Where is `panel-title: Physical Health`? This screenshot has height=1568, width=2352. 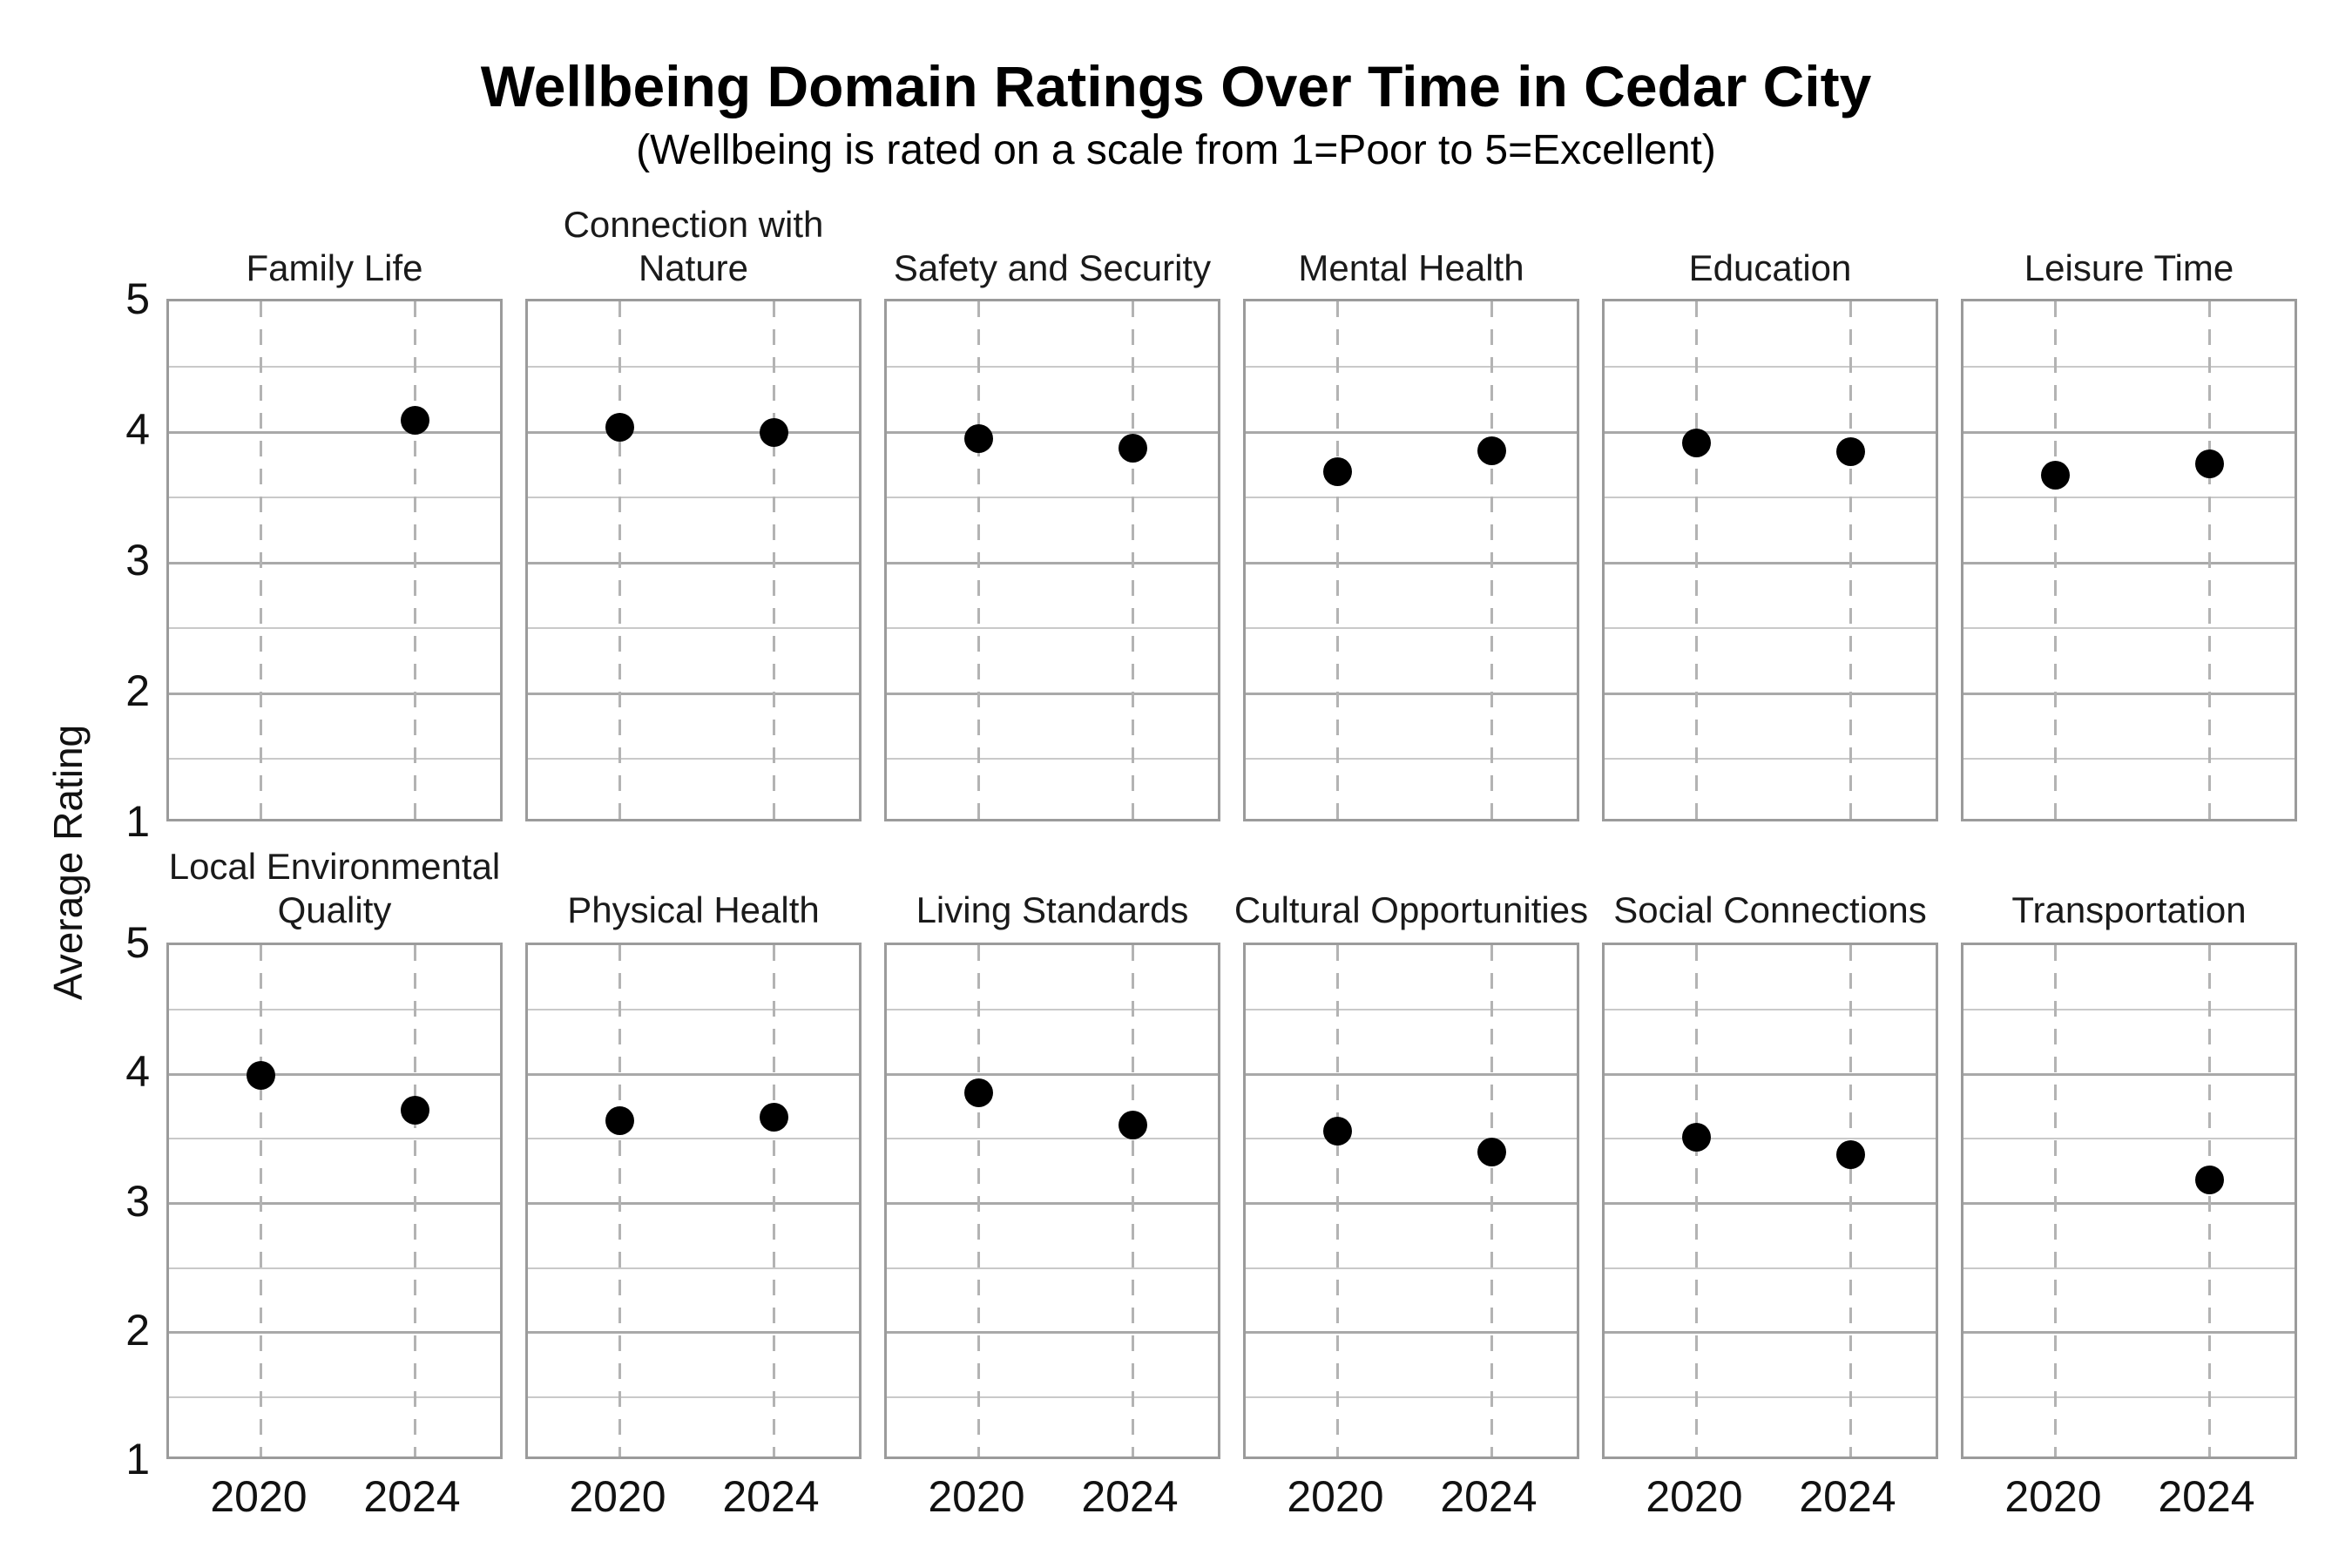 panel-title: Physical Health is located at coordinates (693, 909).